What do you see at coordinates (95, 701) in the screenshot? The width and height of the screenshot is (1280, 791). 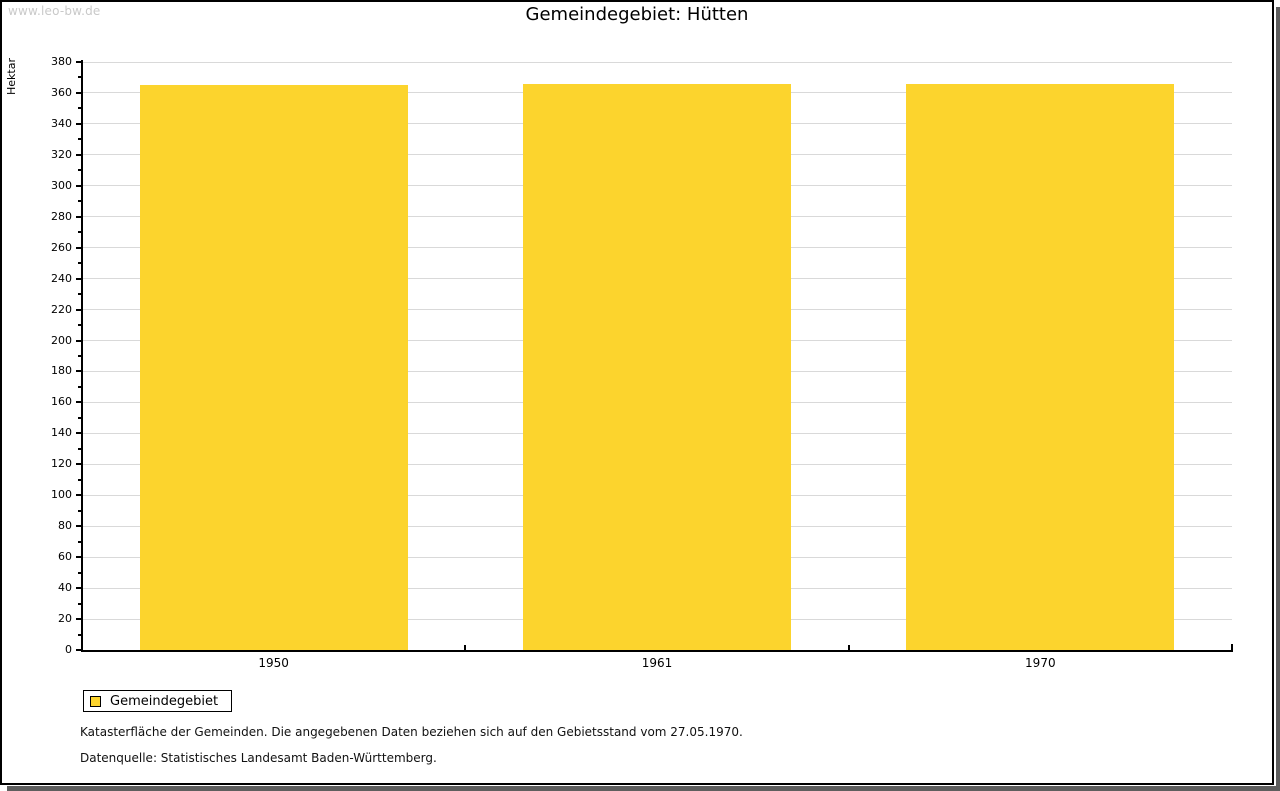 I see `legend-swatch-gemeindegebiet` at bounding box center [95, 701].